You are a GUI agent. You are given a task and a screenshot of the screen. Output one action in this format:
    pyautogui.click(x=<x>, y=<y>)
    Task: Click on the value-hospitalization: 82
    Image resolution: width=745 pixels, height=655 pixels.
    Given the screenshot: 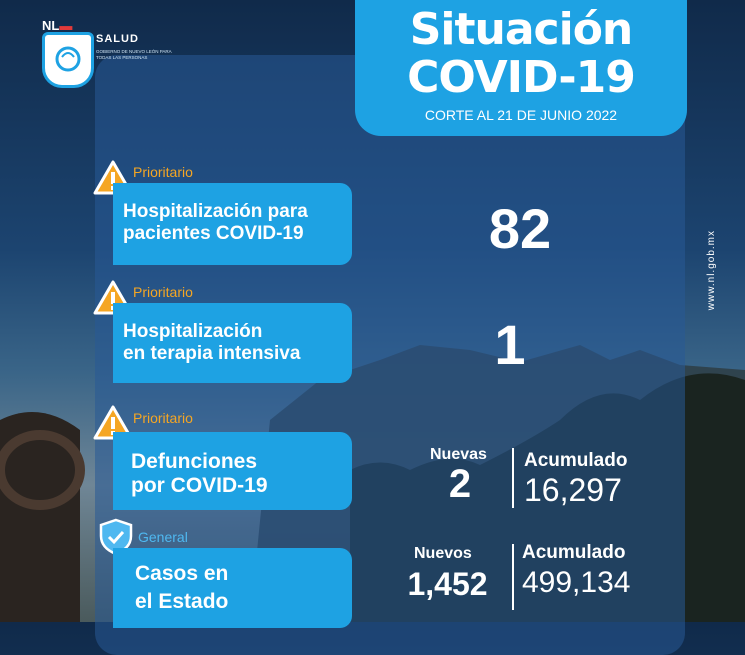 What is the action you would take?
    pyautogui.click(x=520, y=228)
    